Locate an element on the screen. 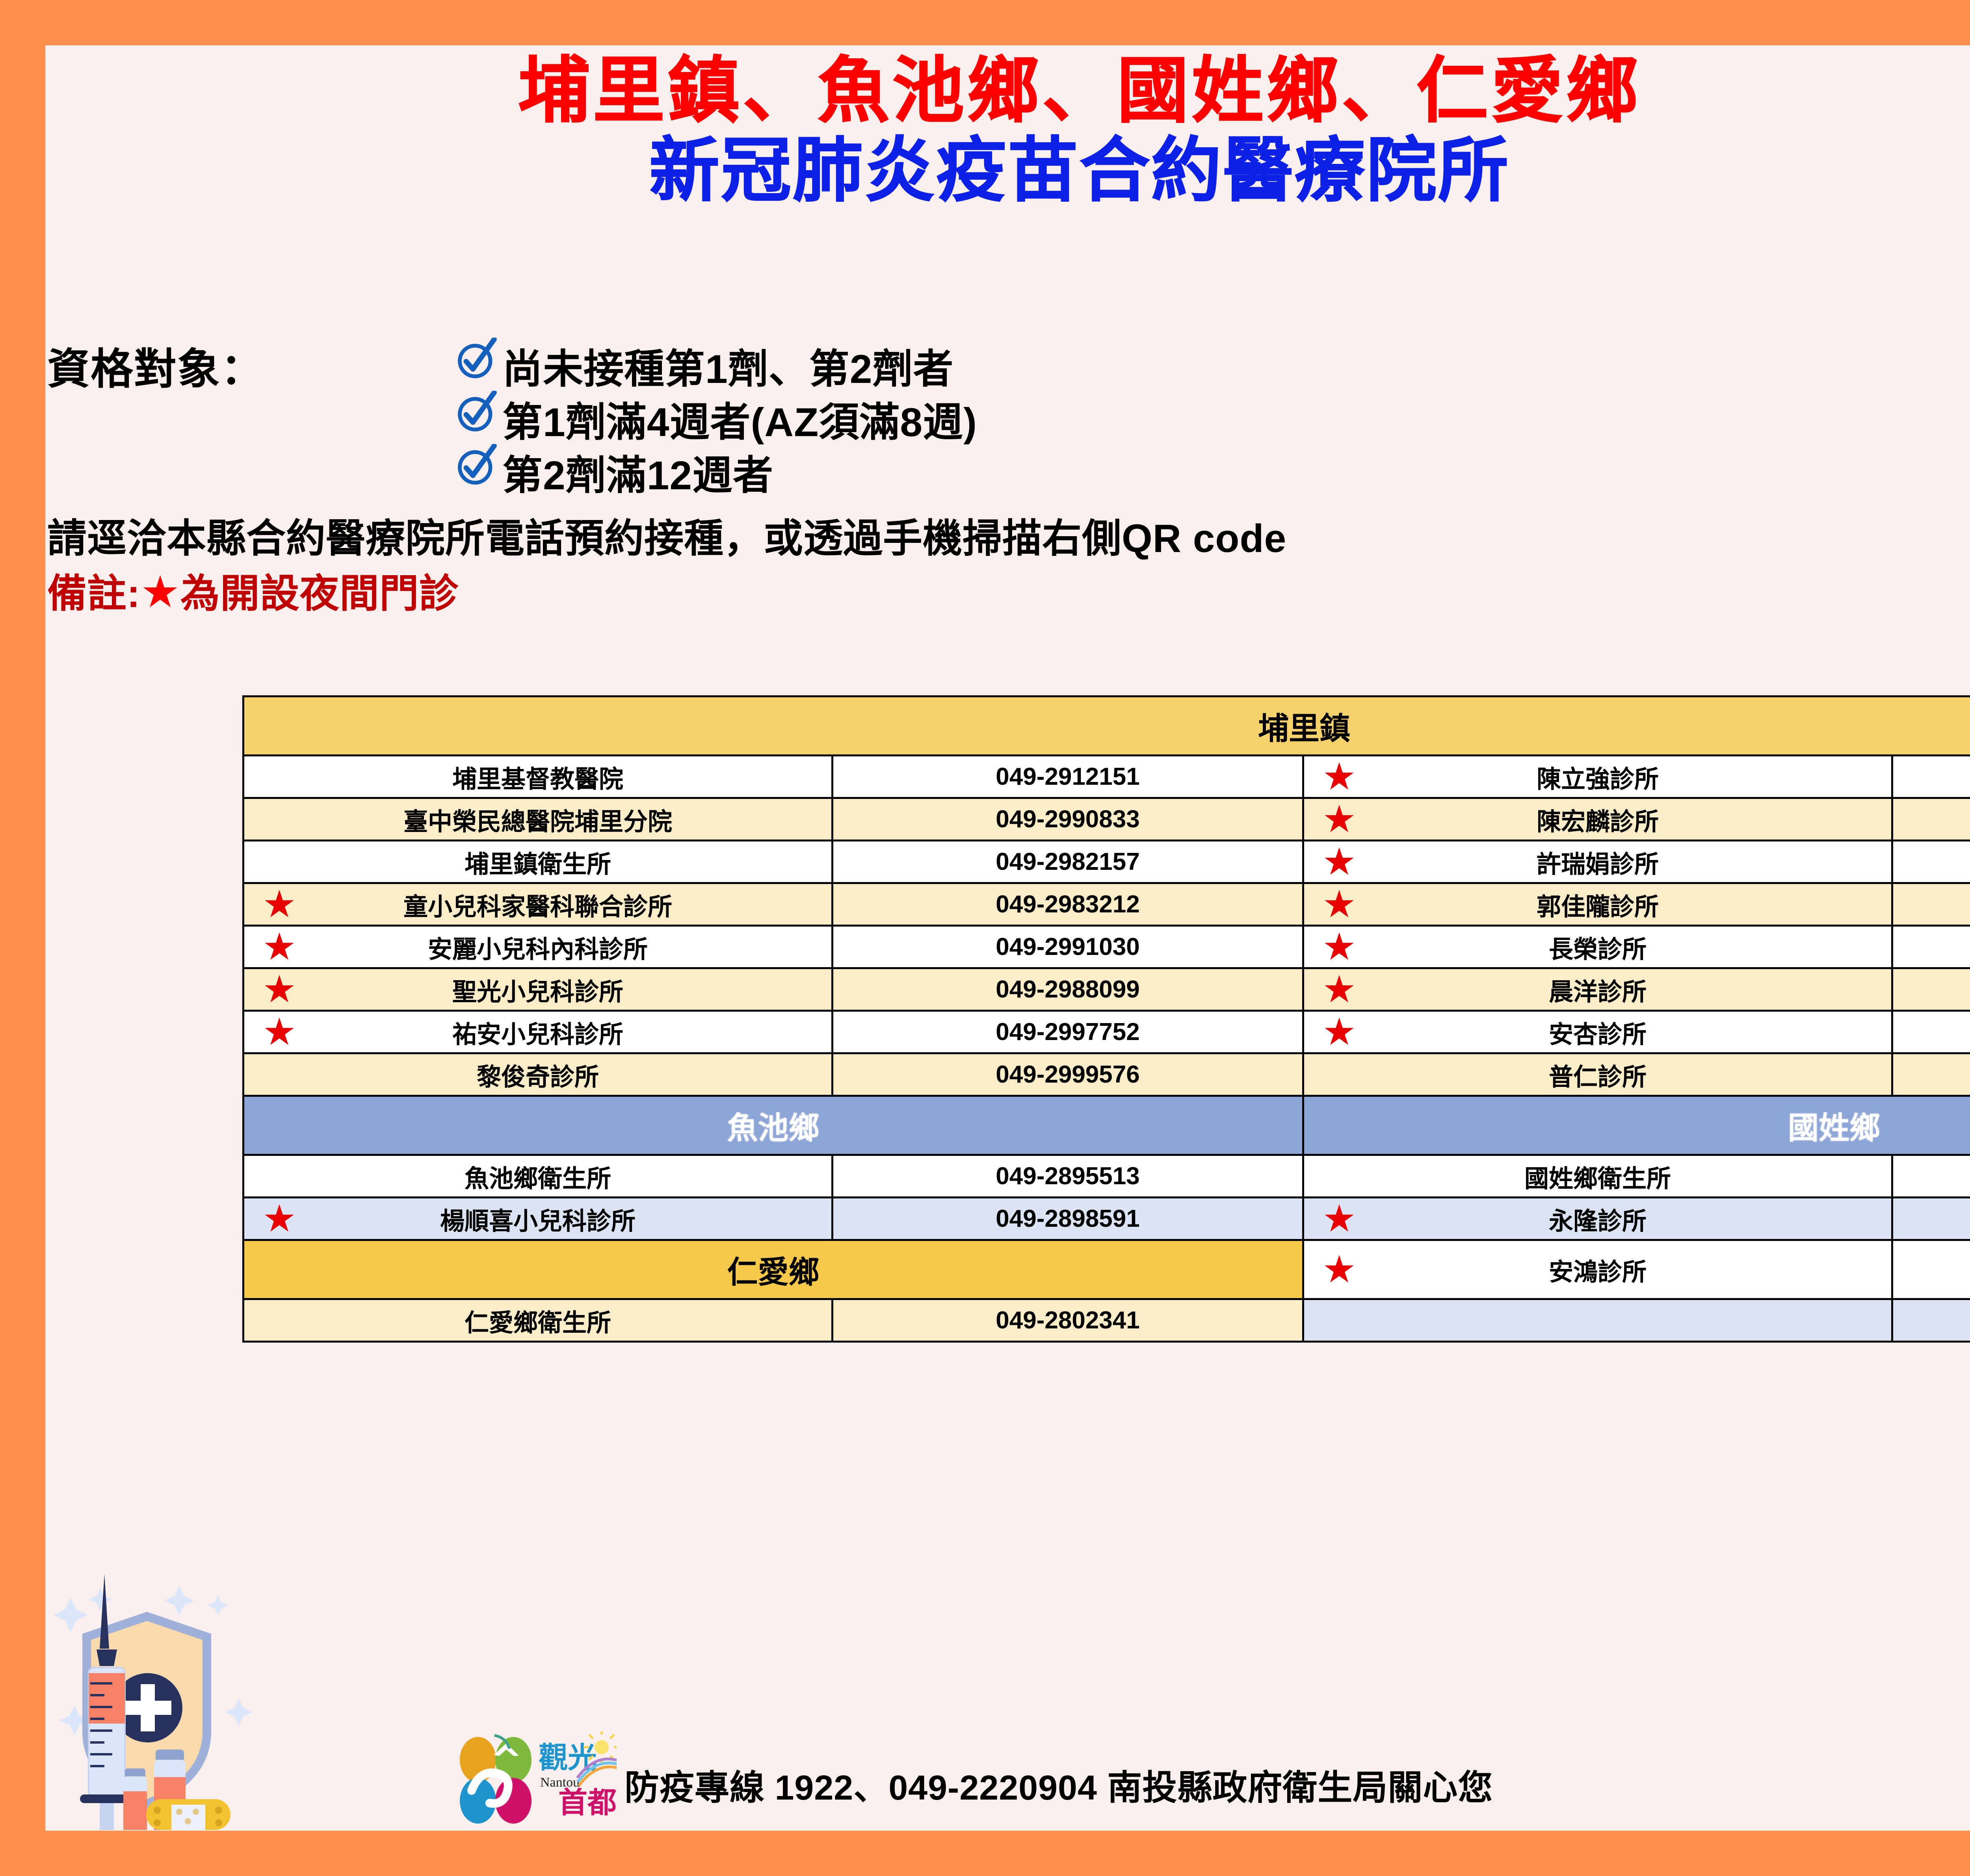  table-row: ★ 安麗小兒科內科診所 049-2991030 ★ 長榮診所 049-2994830 is located at coordinates (1106, 947).